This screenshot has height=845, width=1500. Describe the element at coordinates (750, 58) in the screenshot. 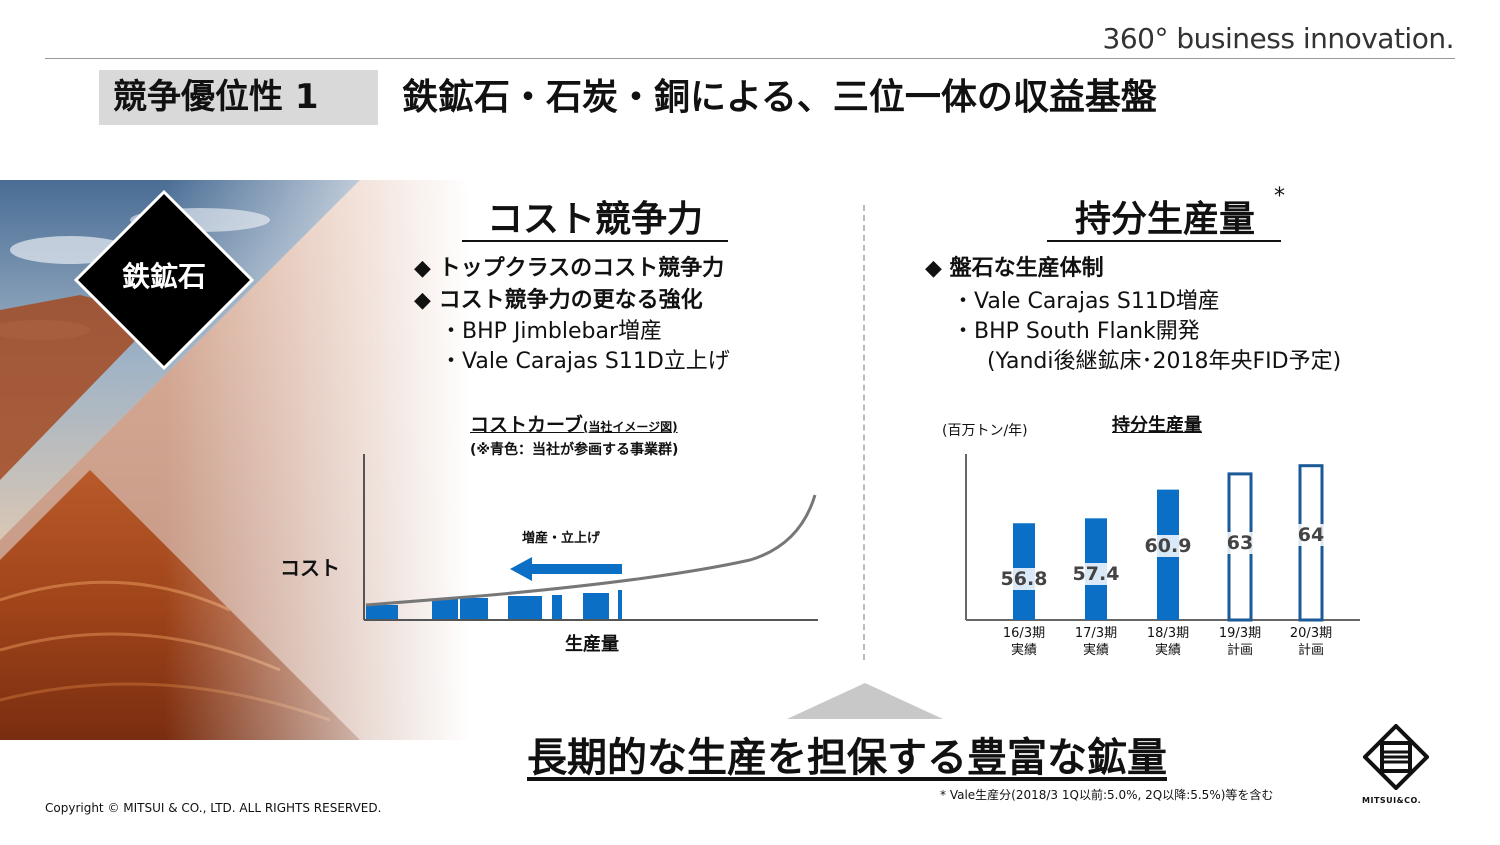

I see `header-rule` at that location.